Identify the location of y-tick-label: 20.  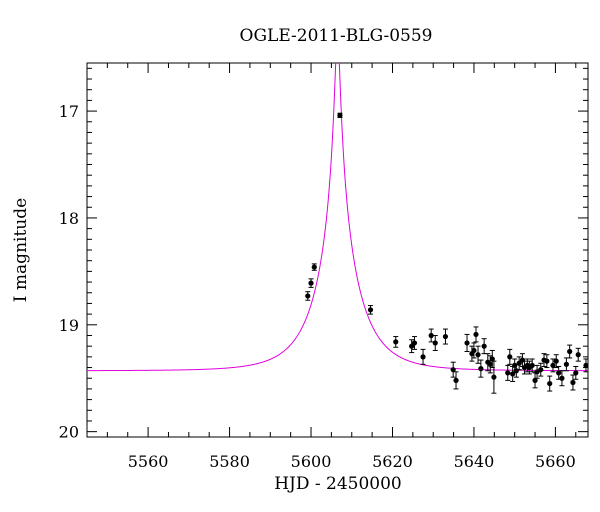
(69, 432).